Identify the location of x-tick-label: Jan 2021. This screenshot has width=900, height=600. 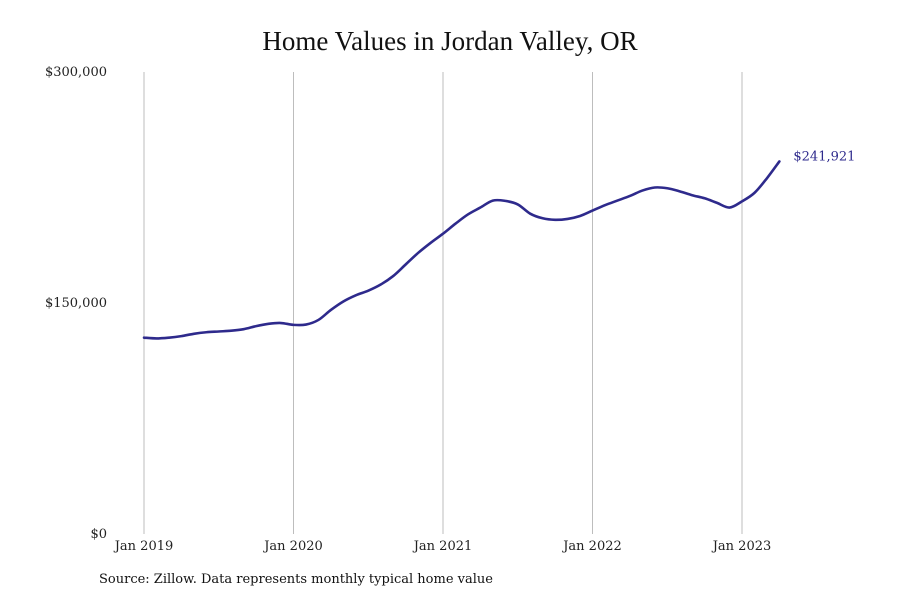
(442, 546).